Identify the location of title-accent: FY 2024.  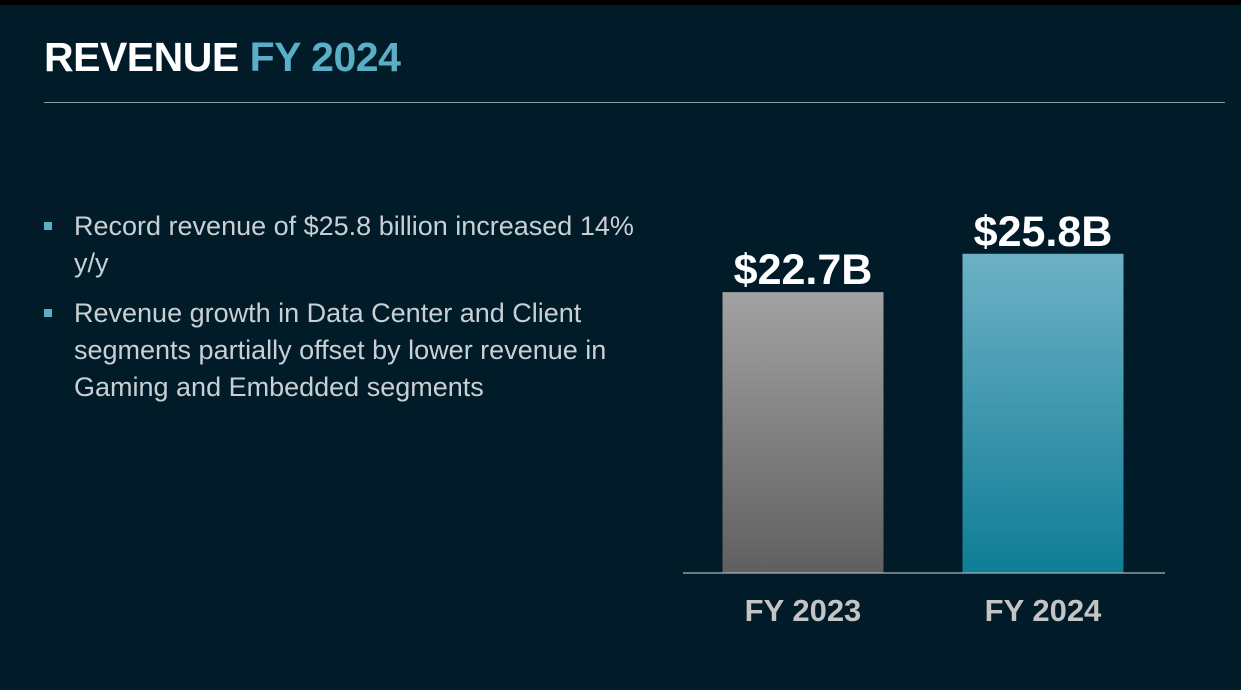
(325, 57).